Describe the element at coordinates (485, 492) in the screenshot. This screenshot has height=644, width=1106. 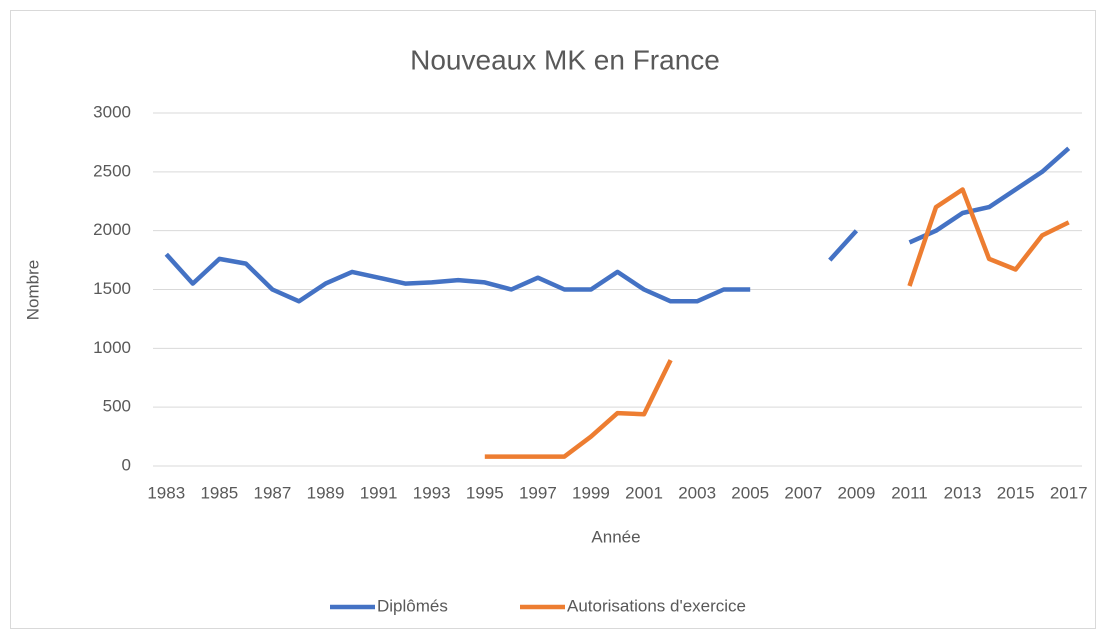
I see `x-tick-label: 1995` at that location.